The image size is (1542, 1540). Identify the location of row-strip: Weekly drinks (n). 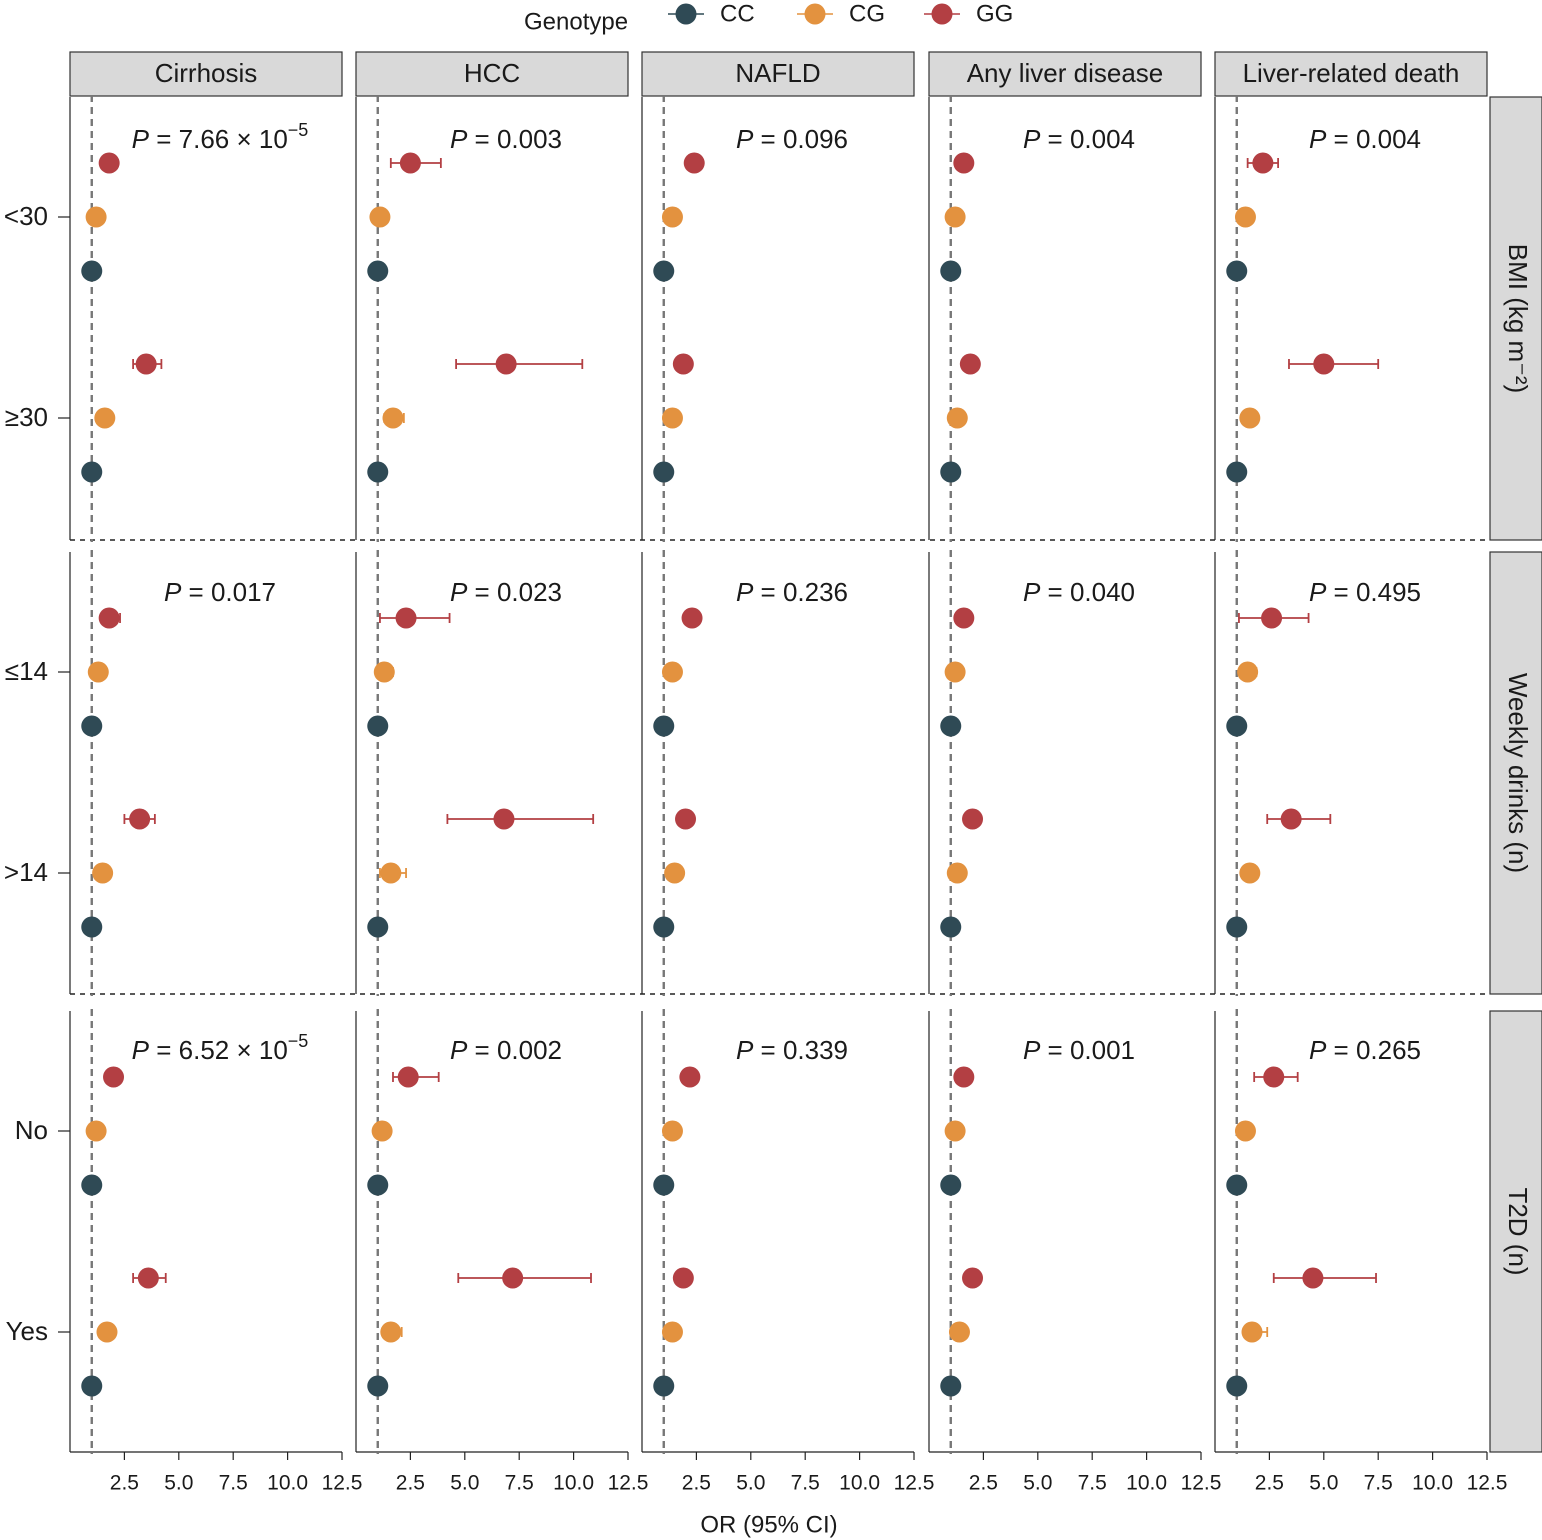
(1515, 773).